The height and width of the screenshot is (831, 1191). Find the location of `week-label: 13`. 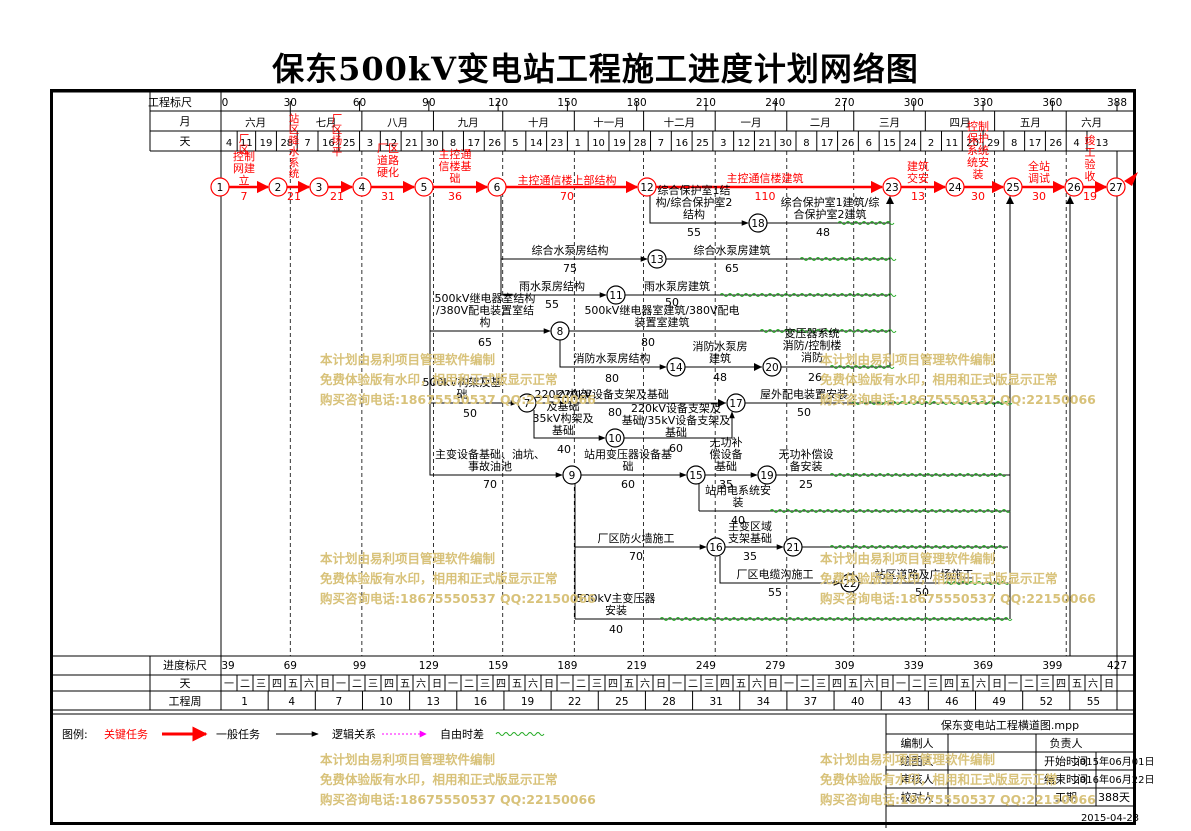

week-label: 13 is located at coordinates (433, 702).